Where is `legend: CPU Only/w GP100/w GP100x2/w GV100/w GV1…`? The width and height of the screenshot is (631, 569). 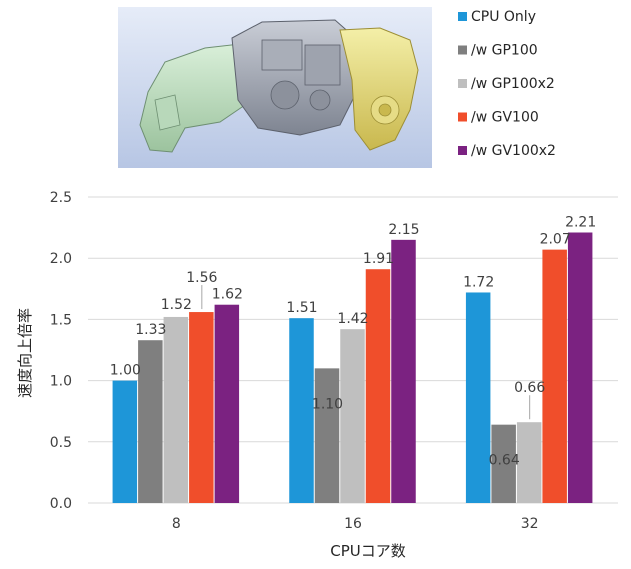 legend: CPU Only/w GP100/w GP100x2/w GV100/w GV1… is located at coordinates (507, 84).